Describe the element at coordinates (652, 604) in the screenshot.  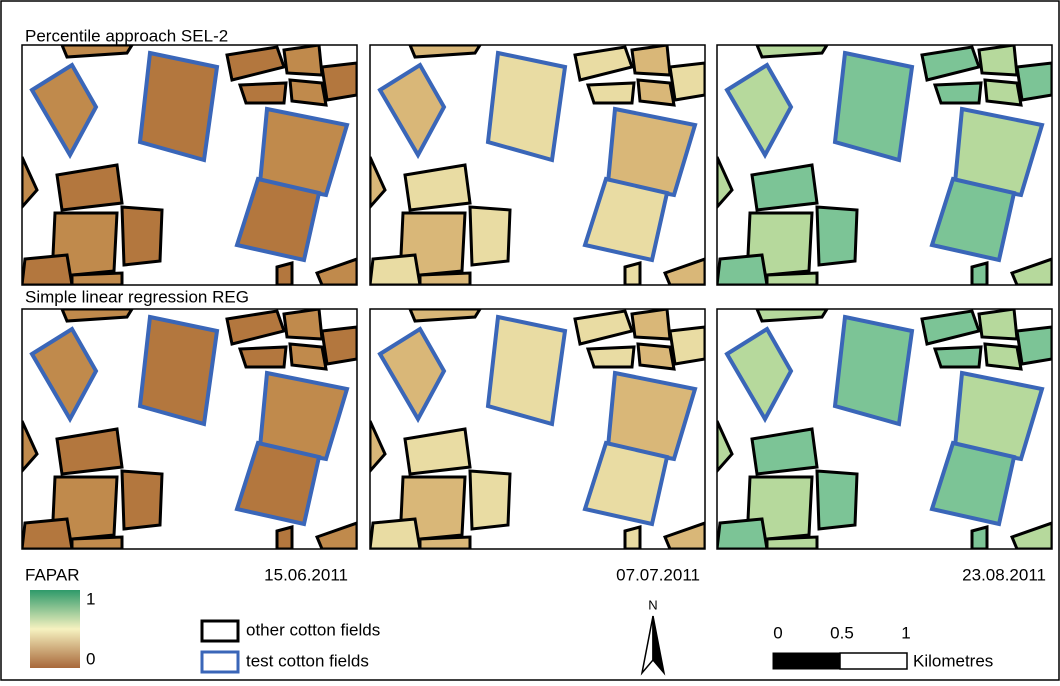
I see `north-label: N` at that location.